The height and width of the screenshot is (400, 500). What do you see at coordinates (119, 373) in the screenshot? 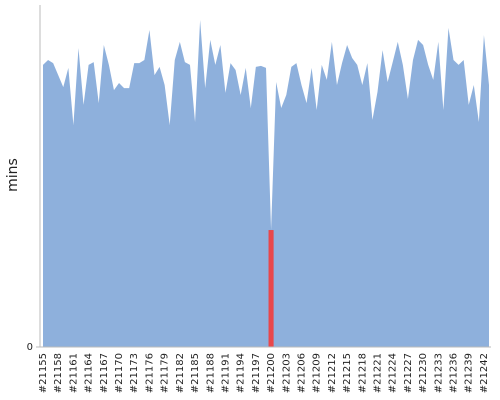
I see `x-tick-label: #21170` at bounding box center [119, 373].